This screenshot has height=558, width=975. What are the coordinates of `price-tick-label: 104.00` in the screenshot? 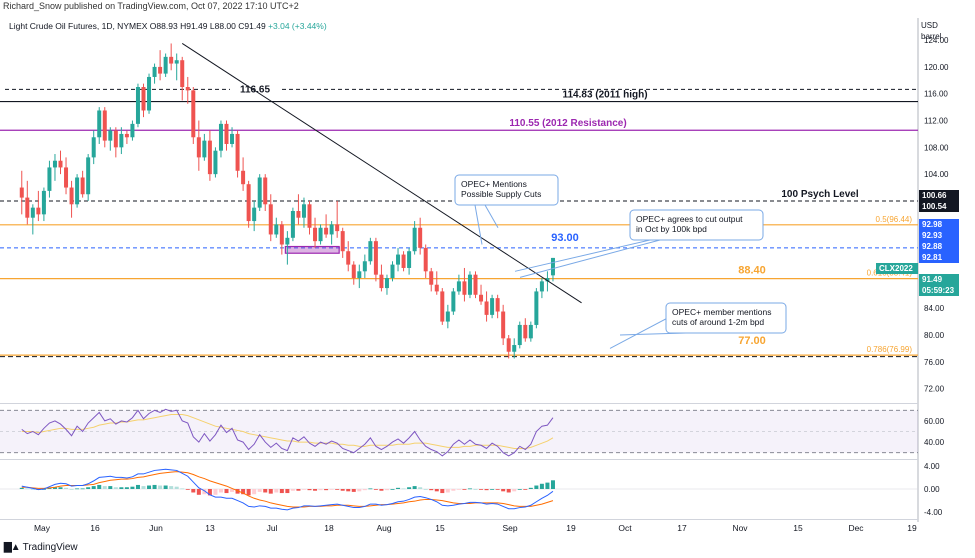 It's located at (936, 174).